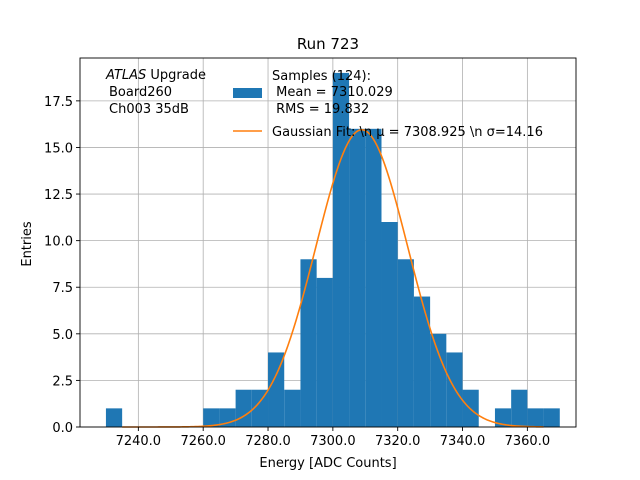  I want to click on annotation-line-3: Ch003 35dB, so click(149, 109).